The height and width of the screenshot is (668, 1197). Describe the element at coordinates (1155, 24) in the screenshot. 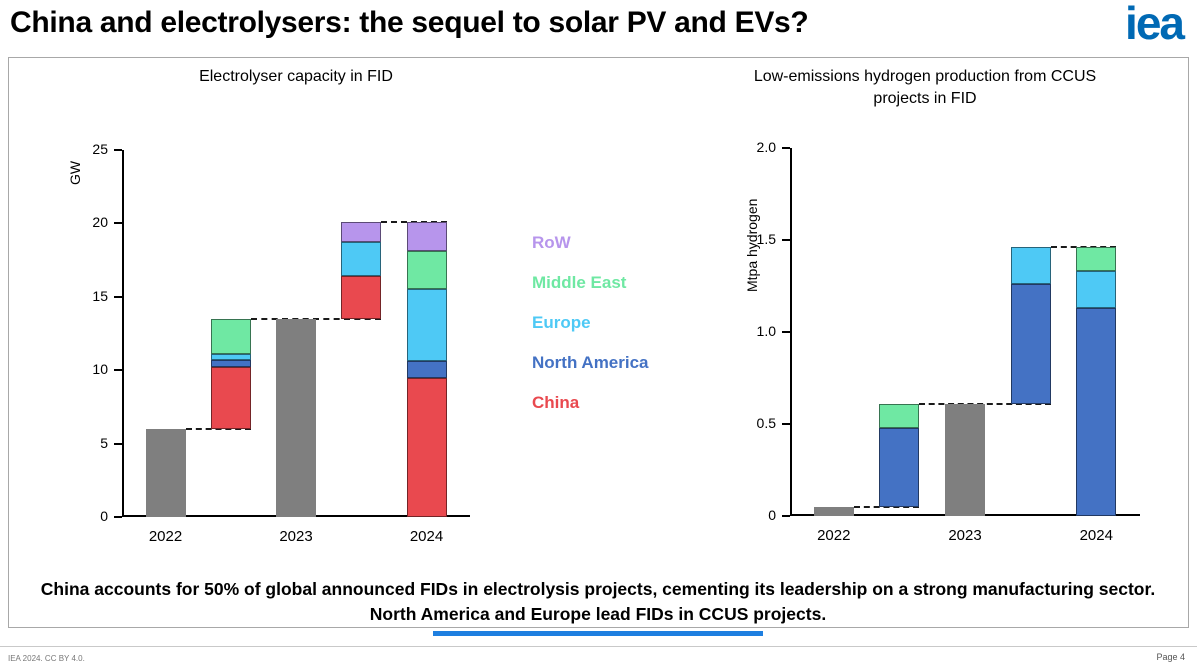

I see `iea-logo: iea` at that location.